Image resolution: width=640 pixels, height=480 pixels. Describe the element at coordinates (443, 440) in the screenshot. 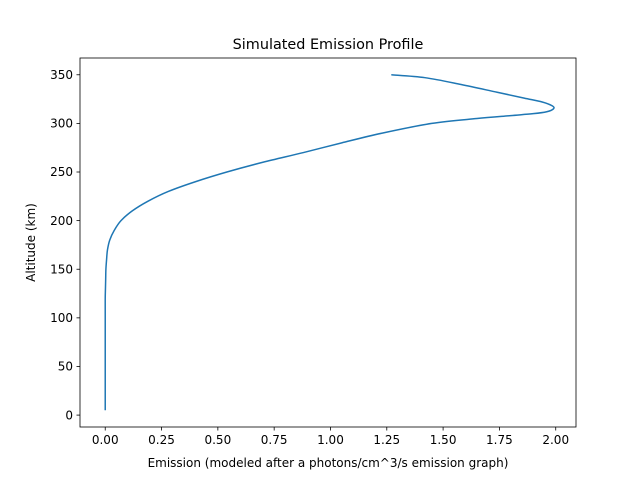

I see `x-tick-label: 1.50` at that location.